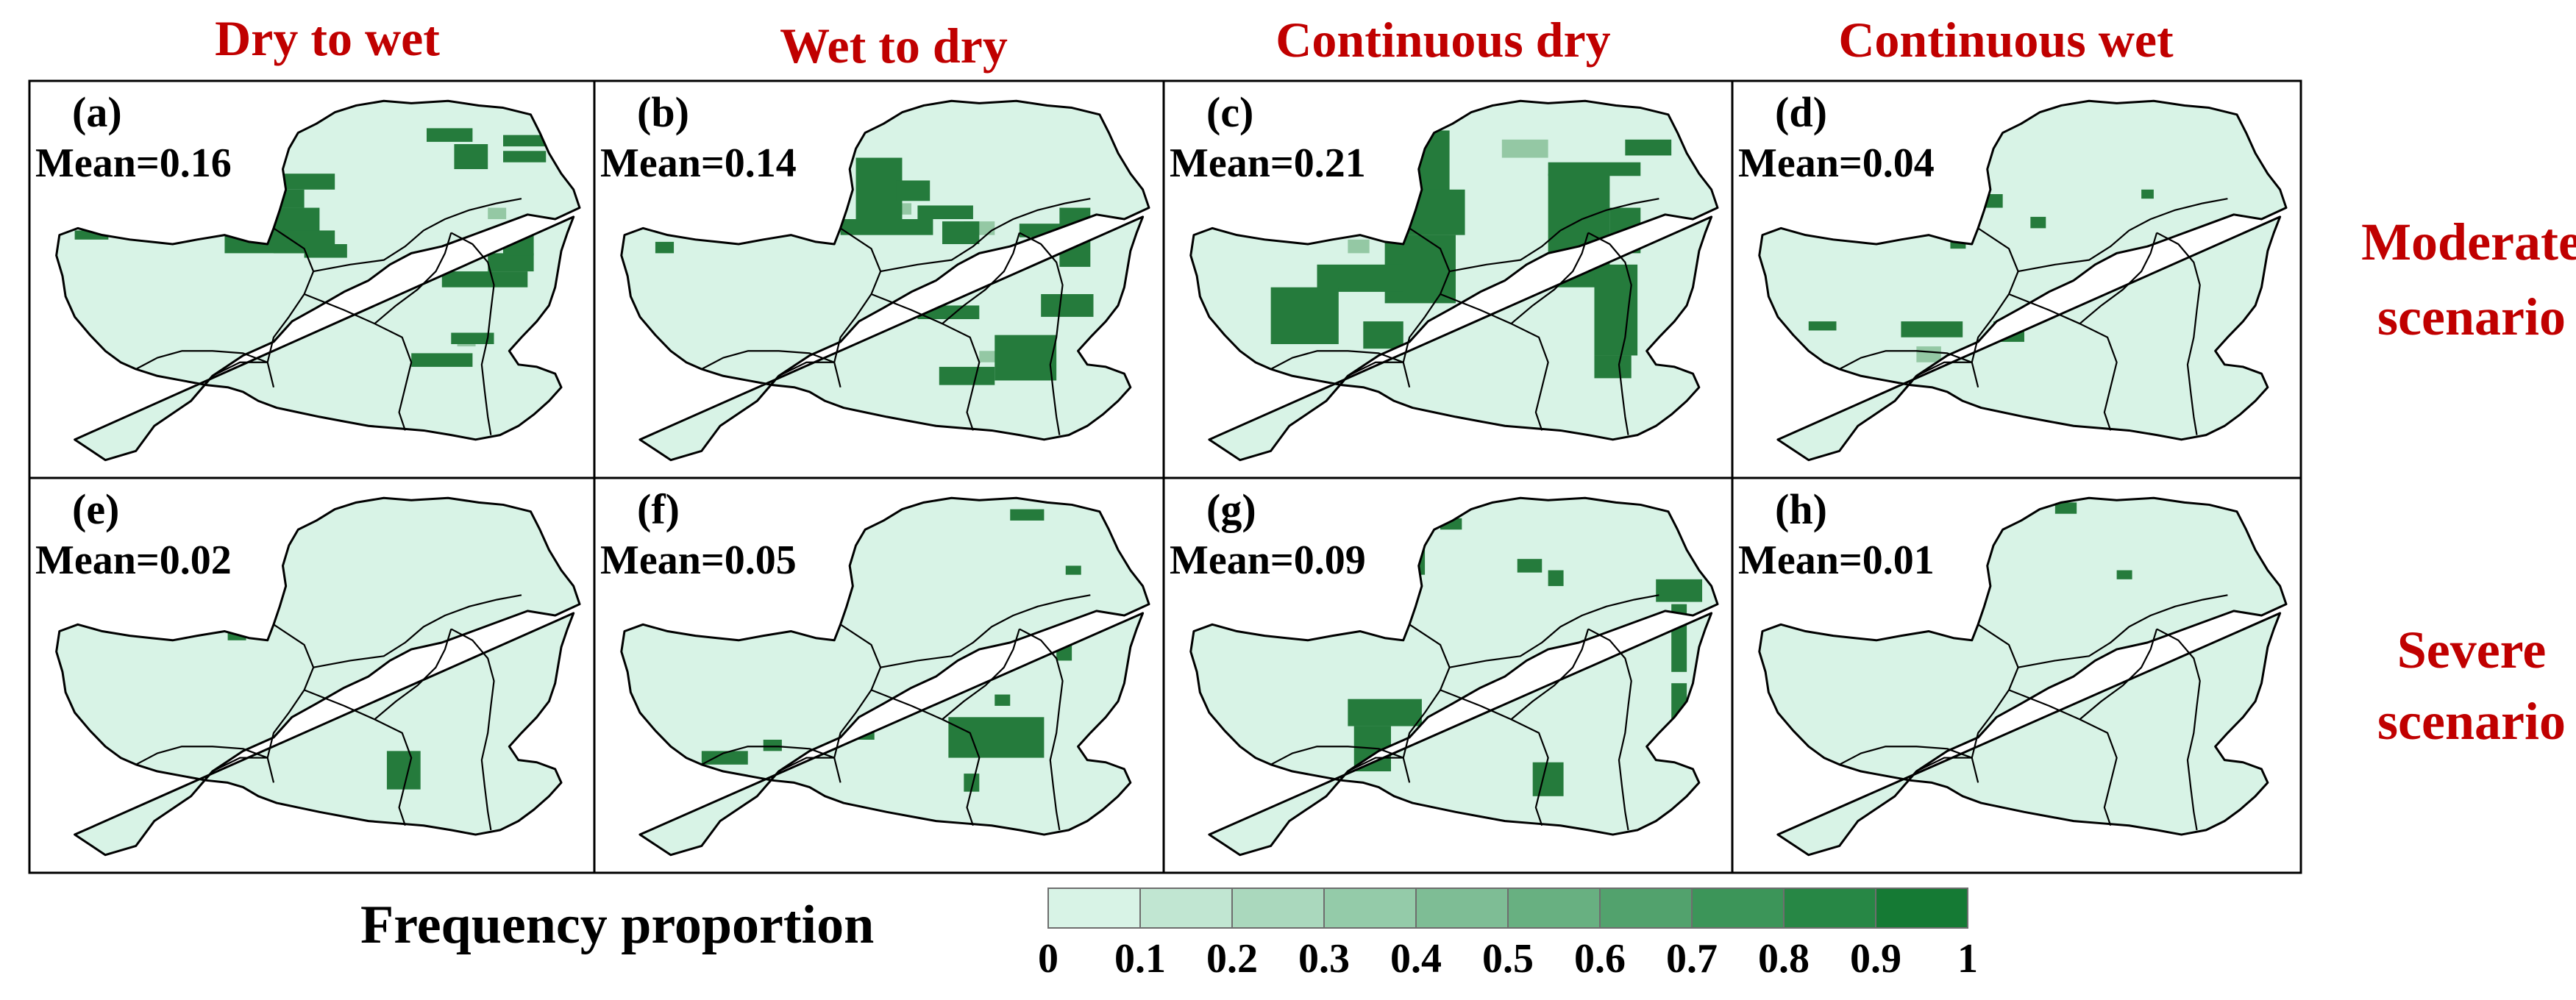 The image size is (2576, 1000). Describe the element at coordinates (1231, 509) in the screenshot. I see `panel-letter: (g)` at that location.